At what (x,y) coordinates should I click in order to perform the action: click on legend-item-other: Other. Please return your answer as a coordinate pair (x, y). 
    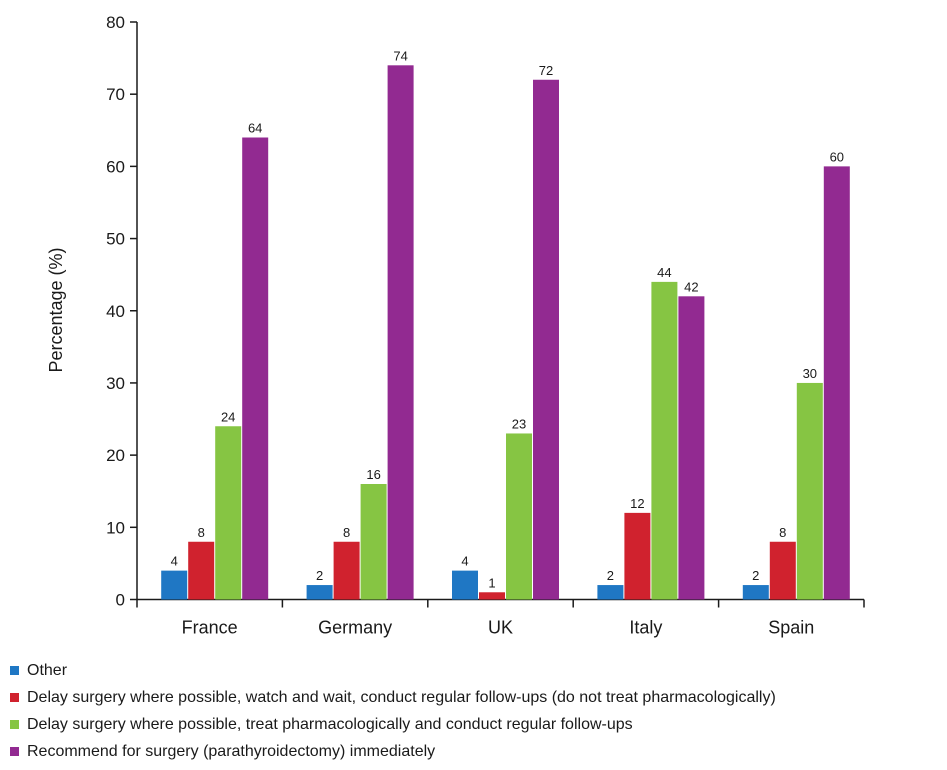
    Looking at the image, I should click on (393, 670).